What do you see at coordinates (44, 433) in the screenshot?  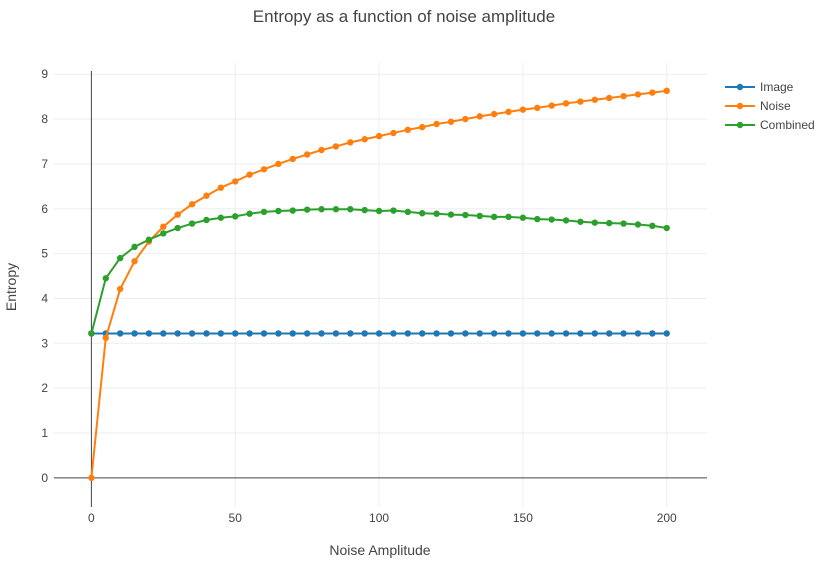 I see `y-tick-label: 1` at bounding box center [44, 433].